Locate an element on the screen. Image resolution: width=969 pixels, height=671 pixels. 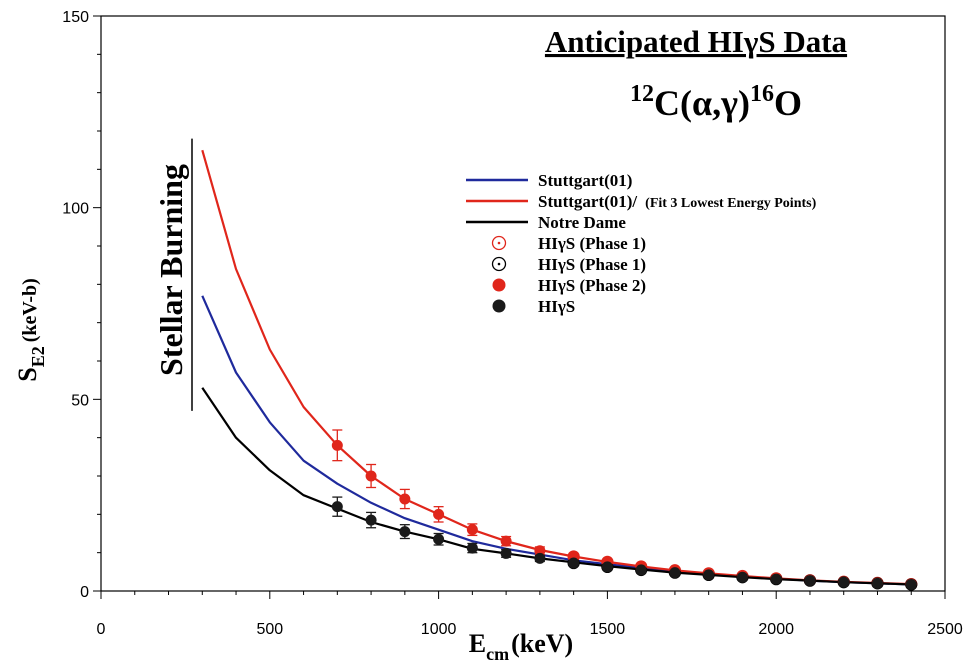
subtitle-element: O is located at coordinates (788, 103).